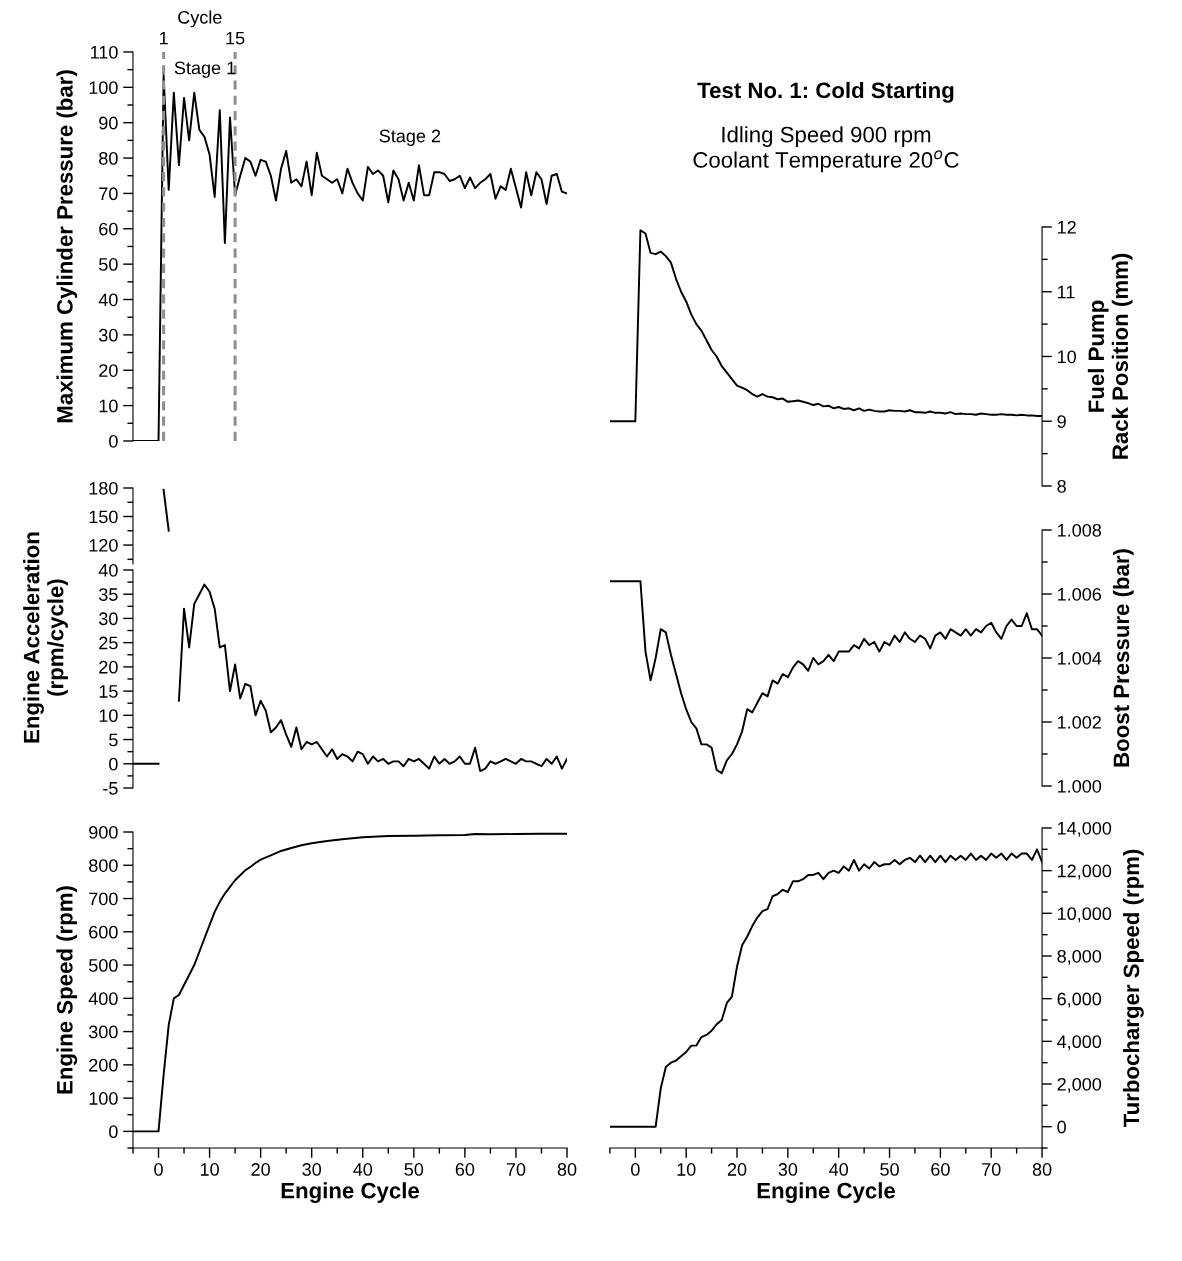  I want to click on y-tick-label: 12, so click(1067, 227).